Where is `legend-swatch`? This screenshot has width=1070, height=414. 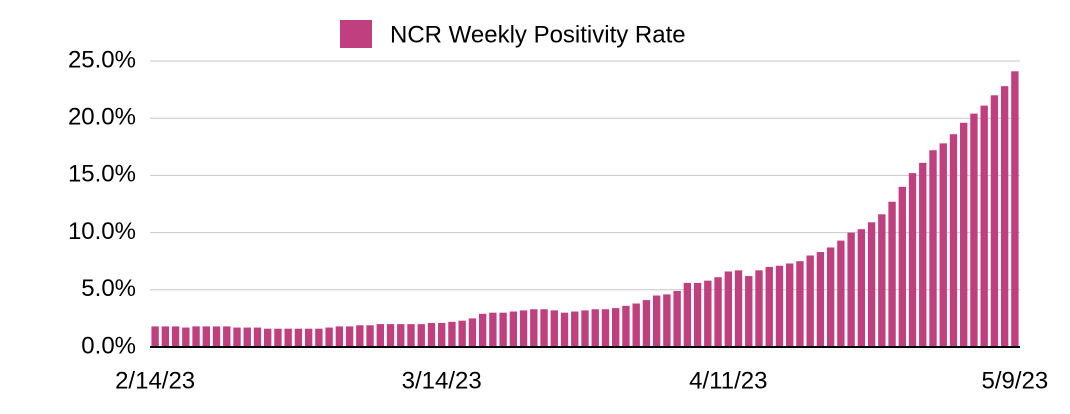 legend-swatch is located at coordinates (356, 34).